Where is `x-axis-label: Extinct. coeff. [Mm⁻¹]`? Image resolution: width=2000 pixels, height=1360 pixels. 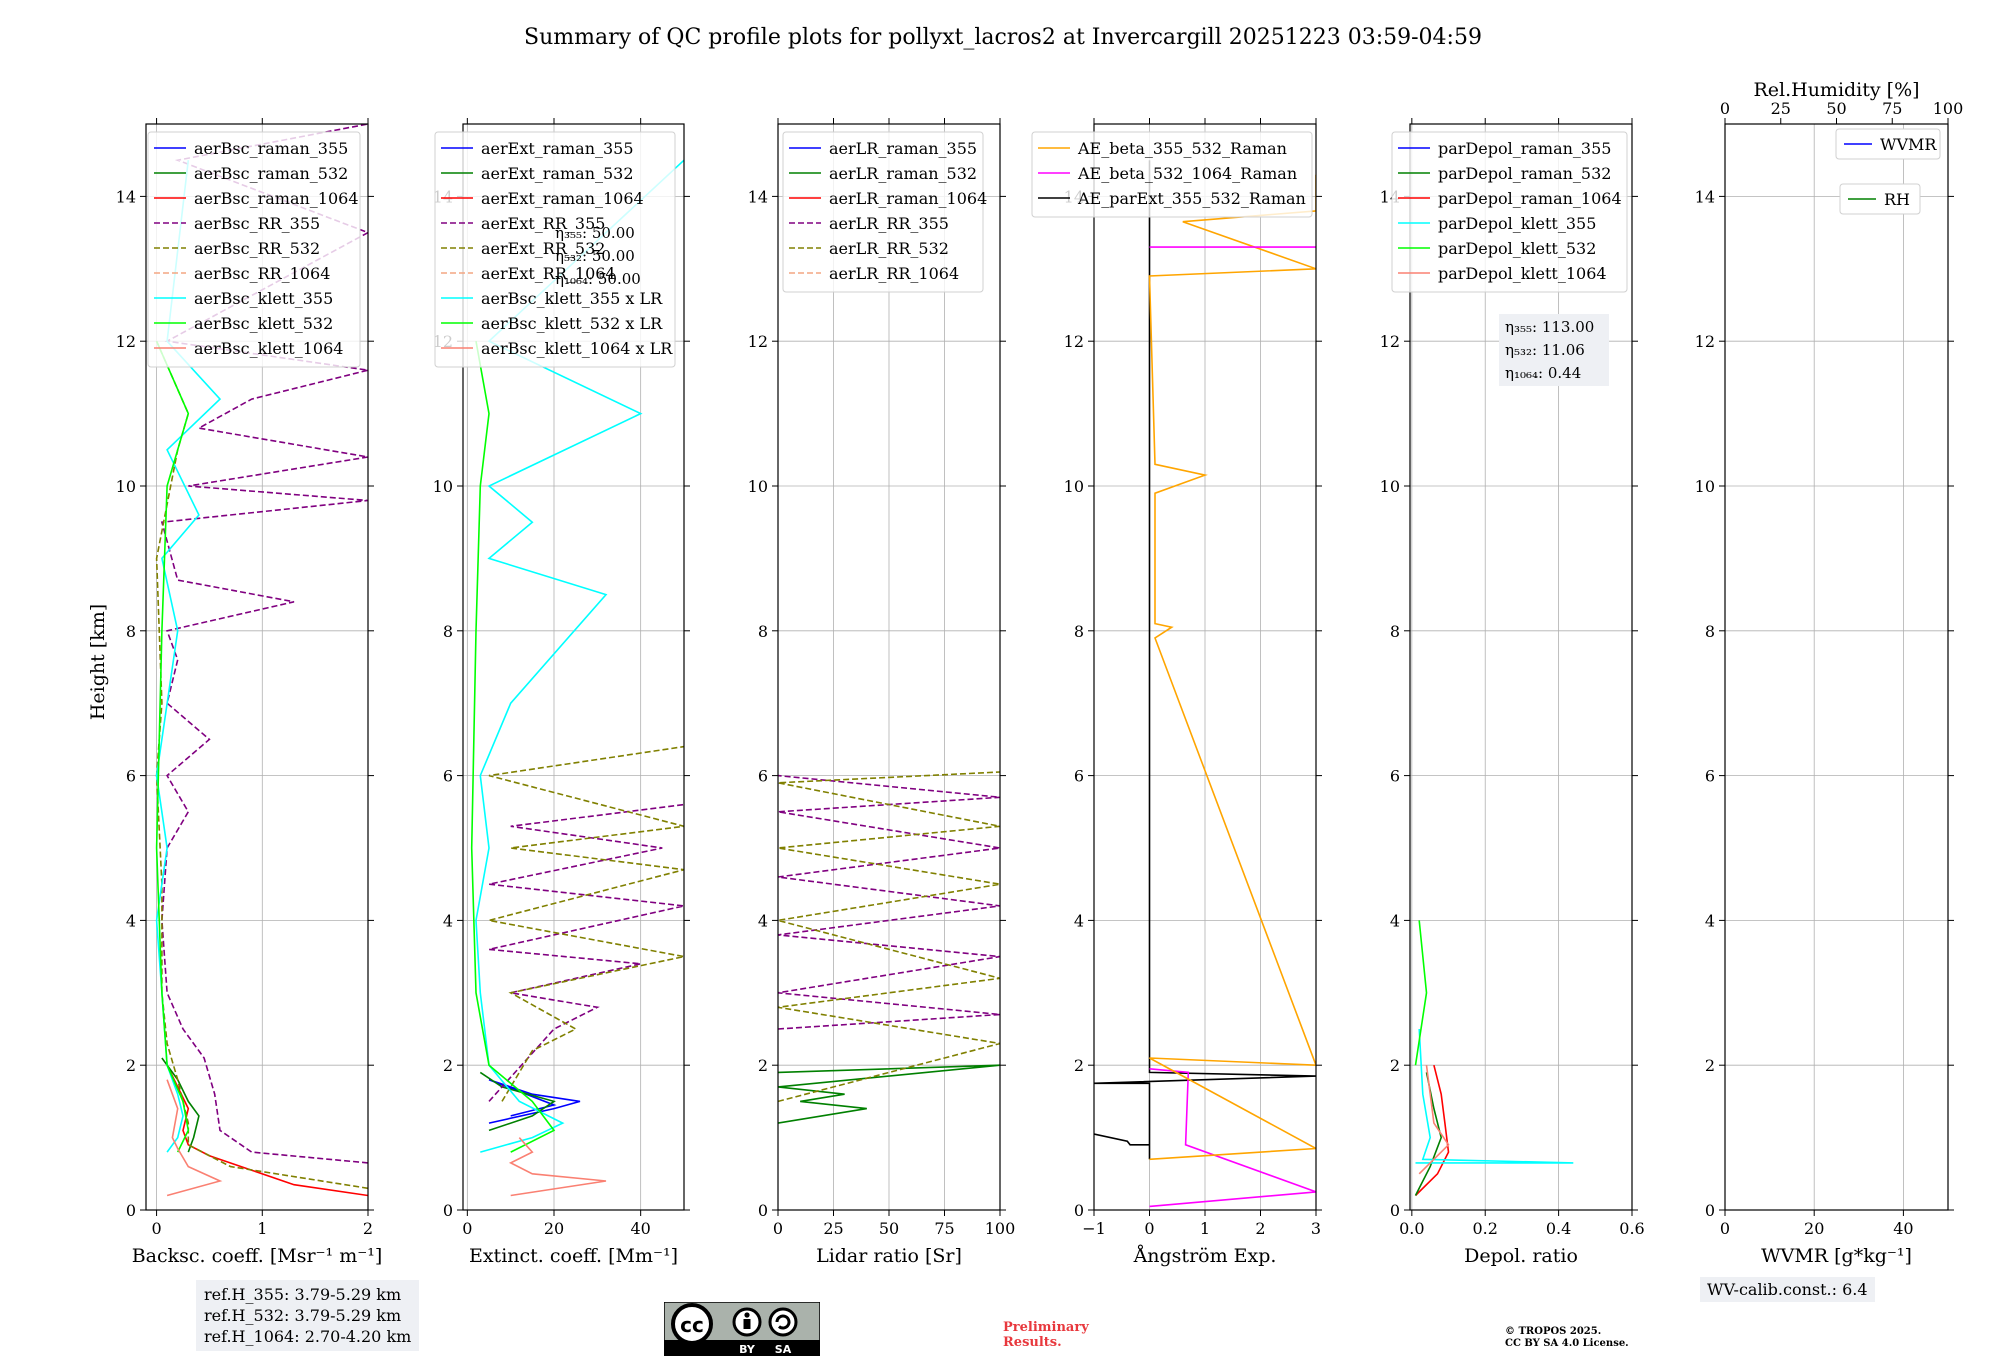 x-axis-label: Extinct. coeff. [Mm⁻¹] is located at coordinates (573, 1256).